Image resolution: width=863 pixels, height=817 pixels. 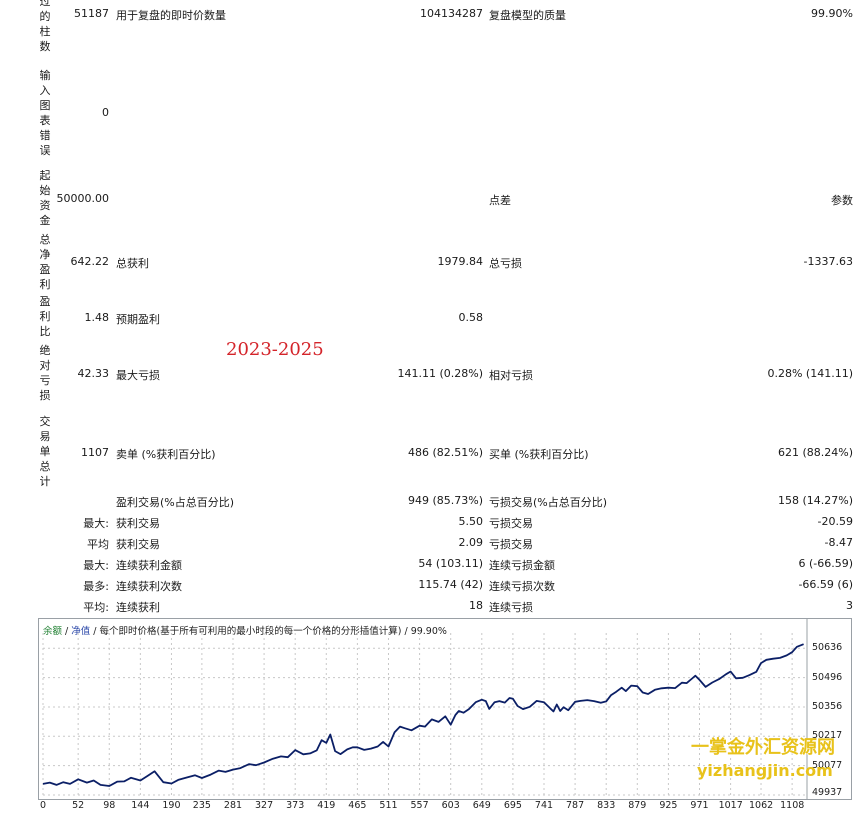 I want to click on x-tick-label: 0, so click(x=43, y=805).